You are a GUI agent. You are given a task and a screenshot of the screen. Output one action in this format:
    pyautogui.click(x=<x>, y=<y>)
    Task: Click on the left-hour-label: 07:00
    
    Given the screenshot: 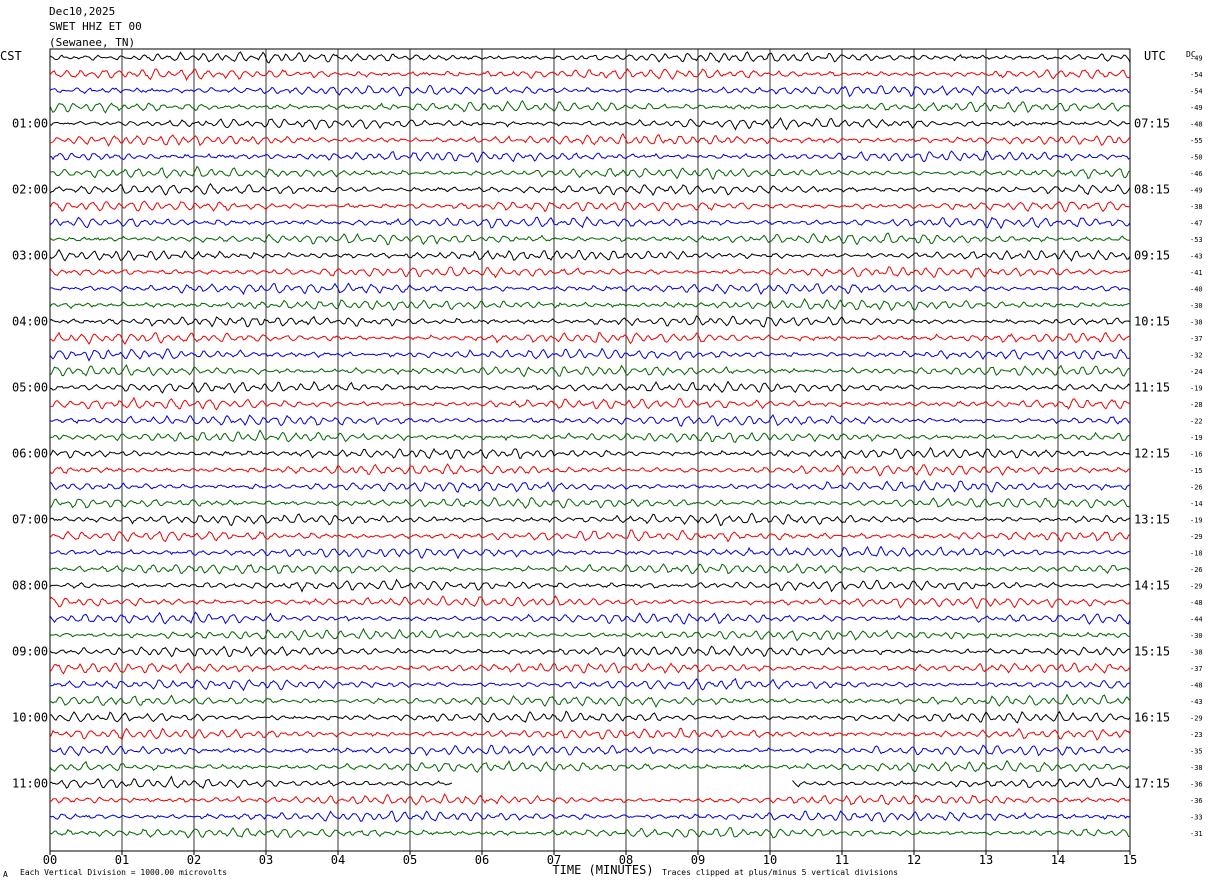 What is the action you would take?
    pyautogui.click(x=30, y=520)
    